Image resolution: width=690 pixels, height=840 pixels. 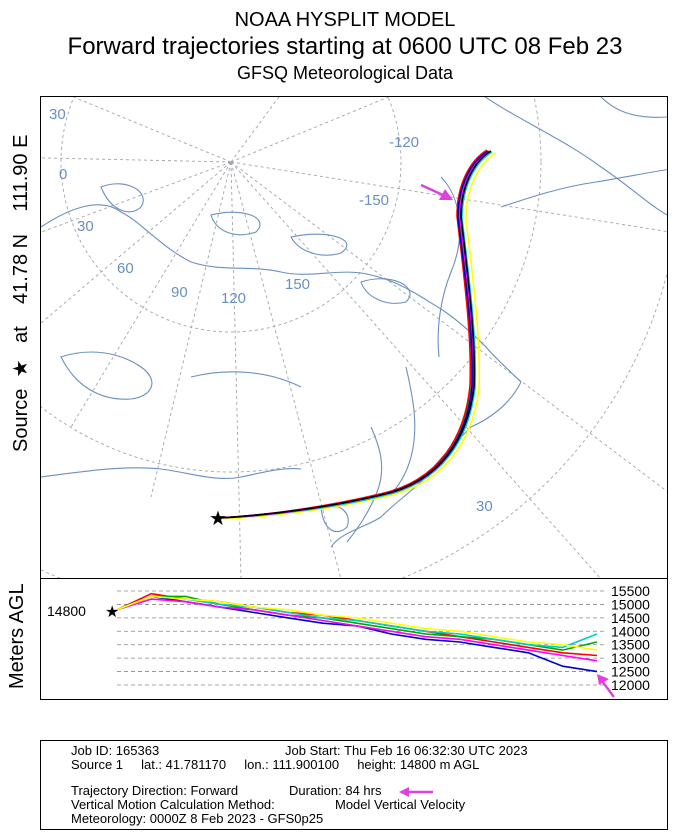 I want to click on start-height-label: 14800, so click(x=66, y=611).